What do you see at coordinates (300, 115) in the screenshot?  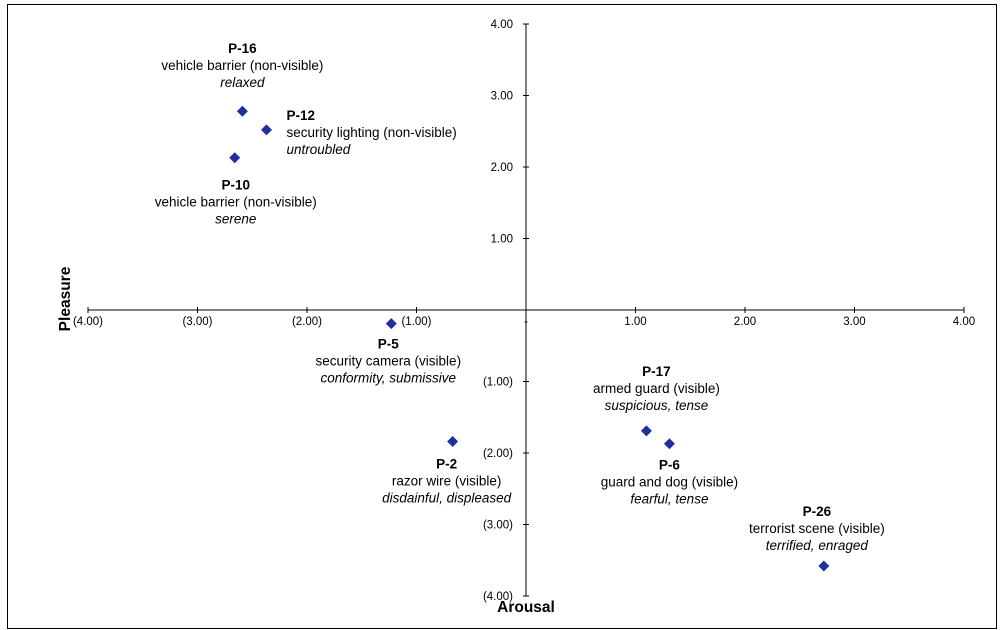 I see `point-id-label: P-12` at bounding box center [300, 115].